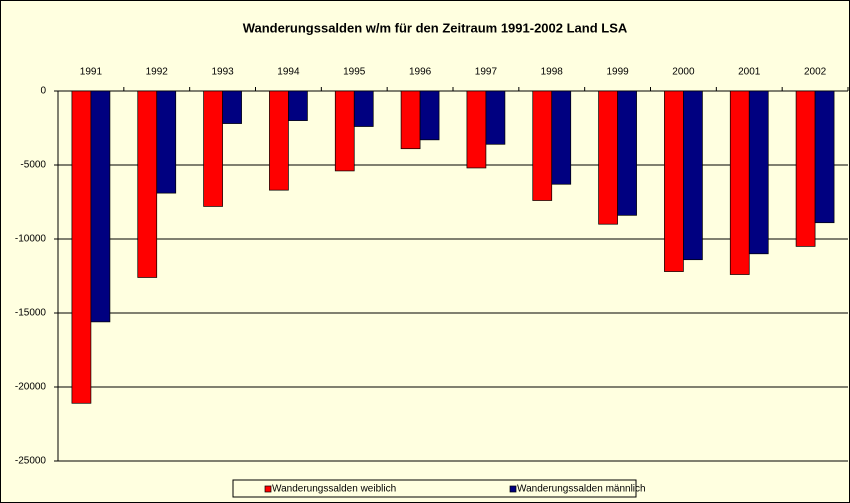 The image size is (850, 503). What do you see at coordinates (157, 72) in the screenshot?
I see `x-tick-label: 1992` at bounding box center [157, 72].